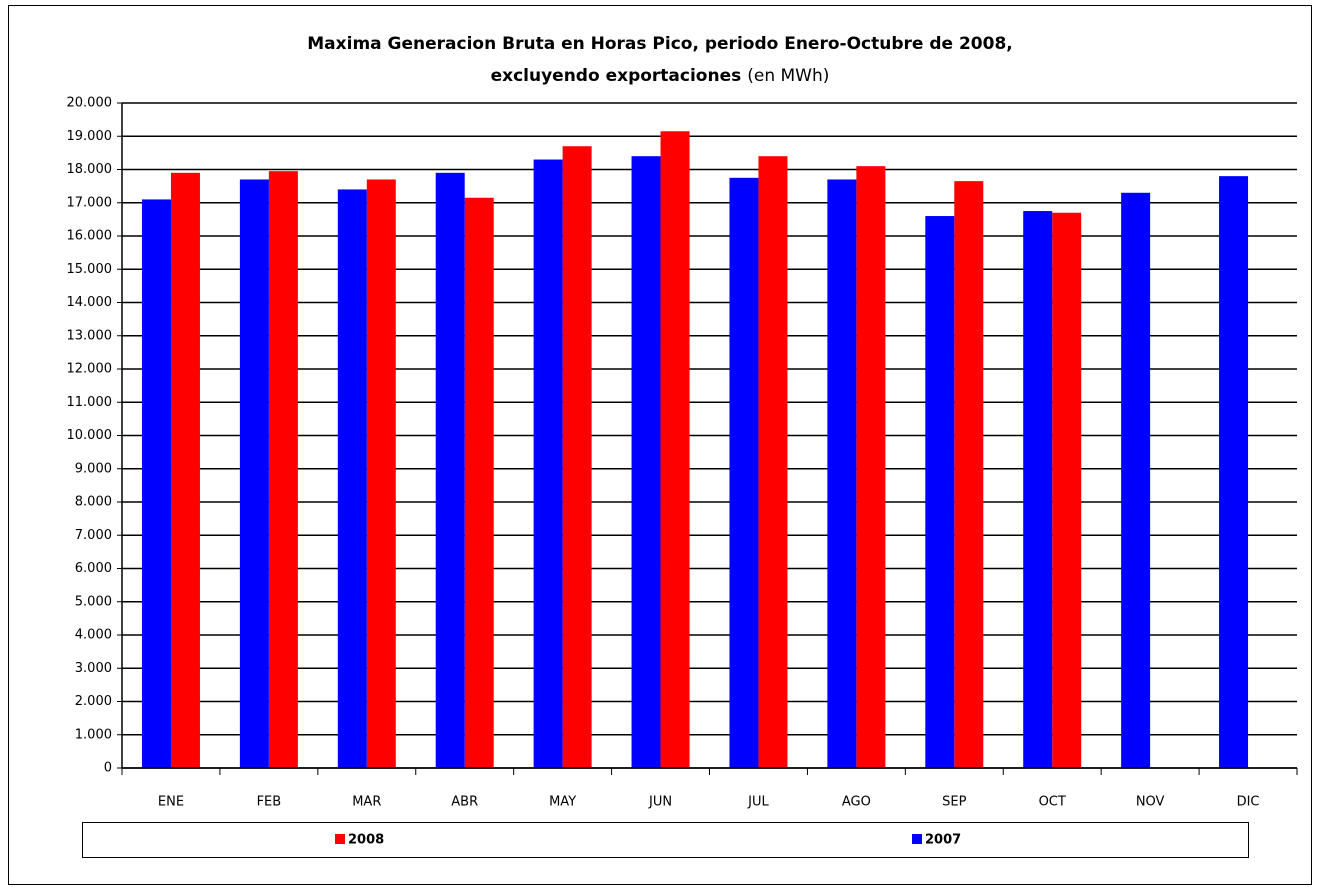 The image size is (1320, 890). Describe the element at coordinates (269, 802) in the screenshot. I see `x-tick-label: FEB` at that location.